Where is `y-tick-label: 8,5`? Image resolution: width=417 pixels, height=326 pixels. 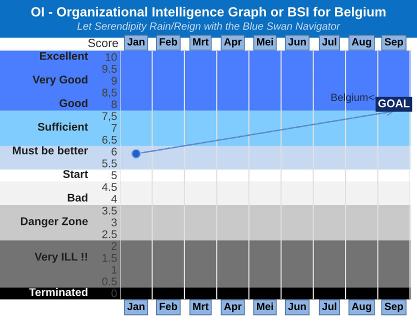 y-tick-label: 8,5 is located at coordinates (109, 93).